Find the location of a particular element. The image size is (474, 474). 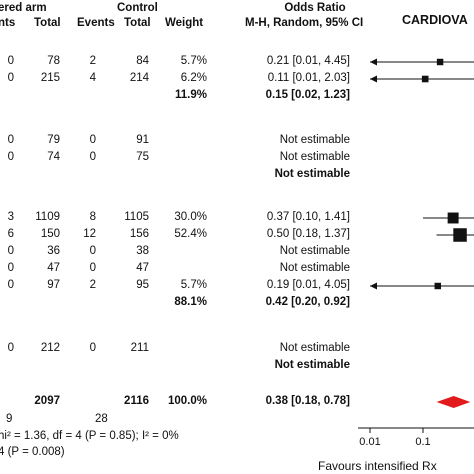

cell-ci: 0.15 [0.02, 1.23] is located at coordinates (307, 95).